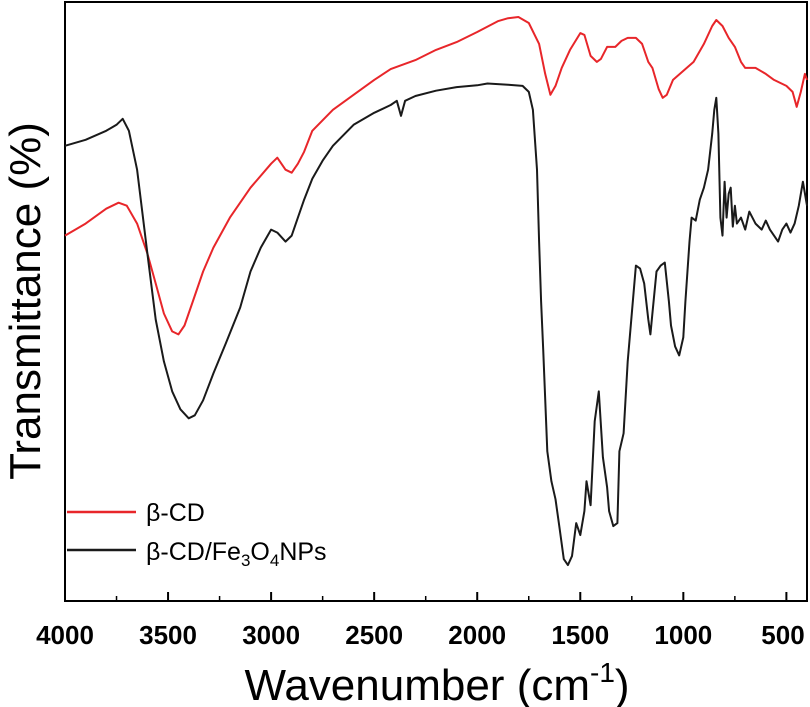  Describe the element at coordinates (622, 684) in the screenshot. I see `x-axis-title-close: )` at that location.